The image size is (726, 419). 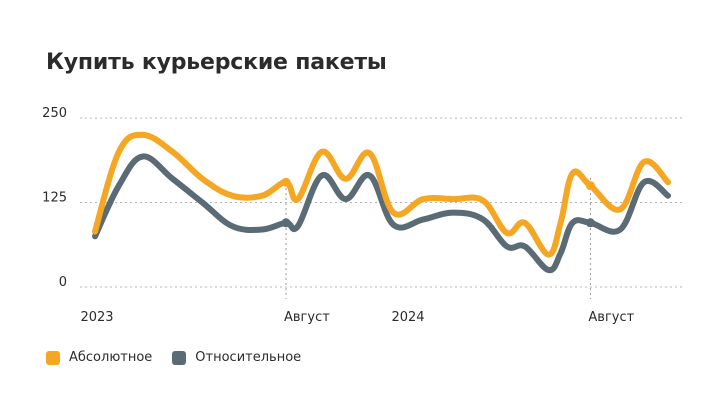 I want to click on chart-title: Купить курьерские пакеты, so click(x=216, y=62).